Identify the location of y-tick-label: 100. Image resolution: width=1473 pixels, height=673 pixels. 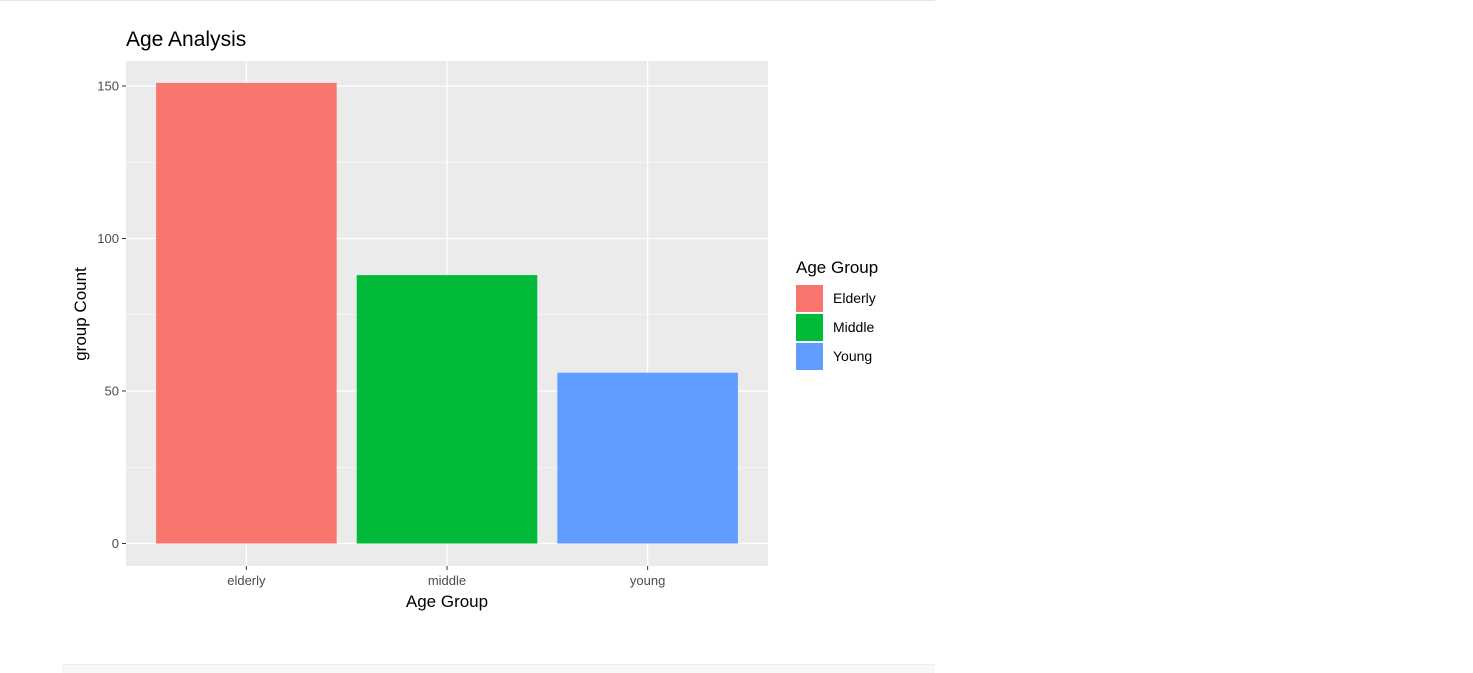
(108, 238).